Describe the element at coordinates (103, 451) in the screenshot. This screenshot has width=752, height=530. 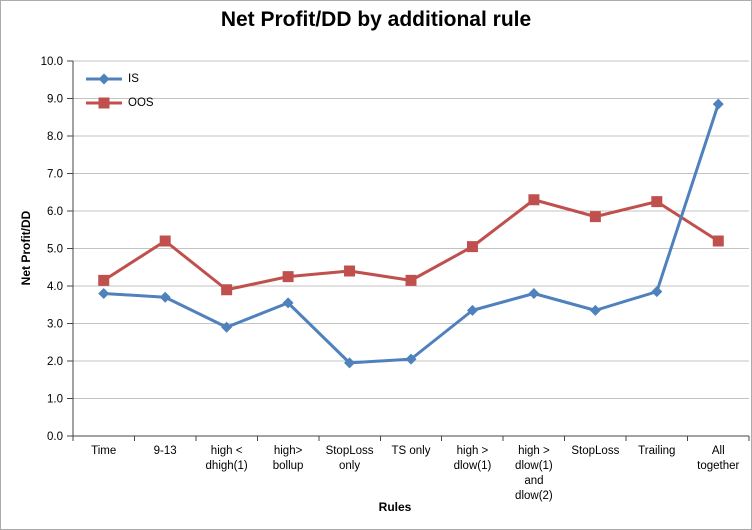
I see `x-category-label: Time` at that location.